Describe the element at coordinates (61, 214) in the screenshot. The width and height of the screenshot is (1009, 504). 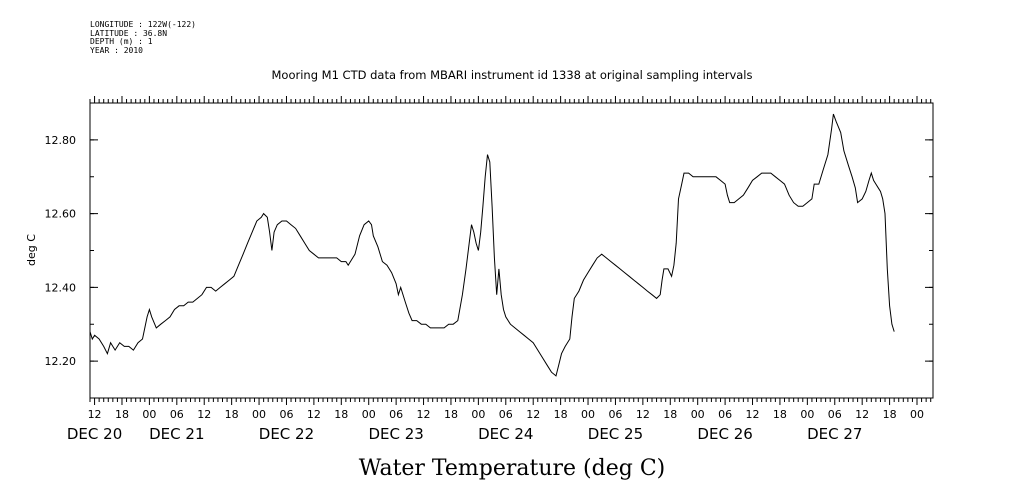
I see `y-tick-label: 12.60` at that location.